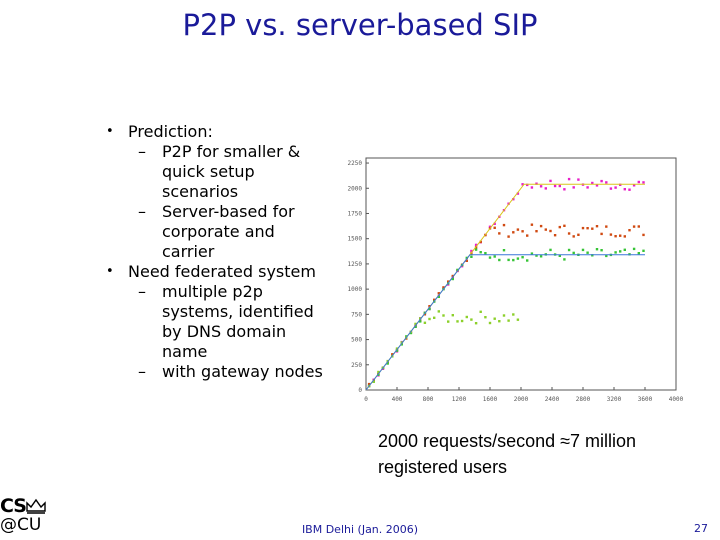  I want to click on bullet-item: • Prediction:, so click(212, 132).